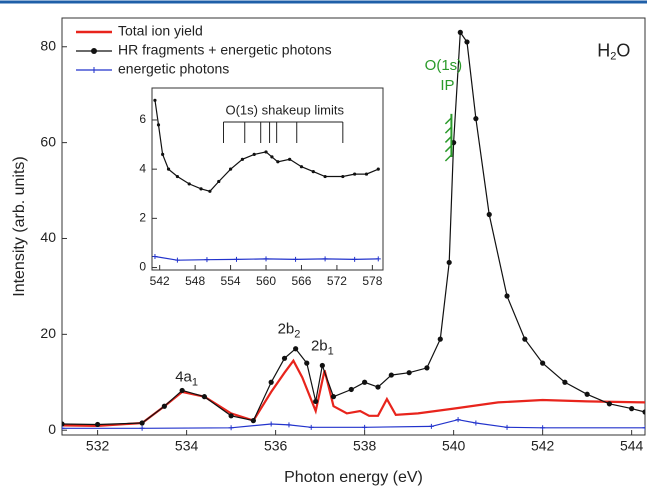 The width and height of the screenshot is (647, 494). Describe the element at coordinates (48, 333) in the screenshot. I see `y-tick-label: 20` at that location.